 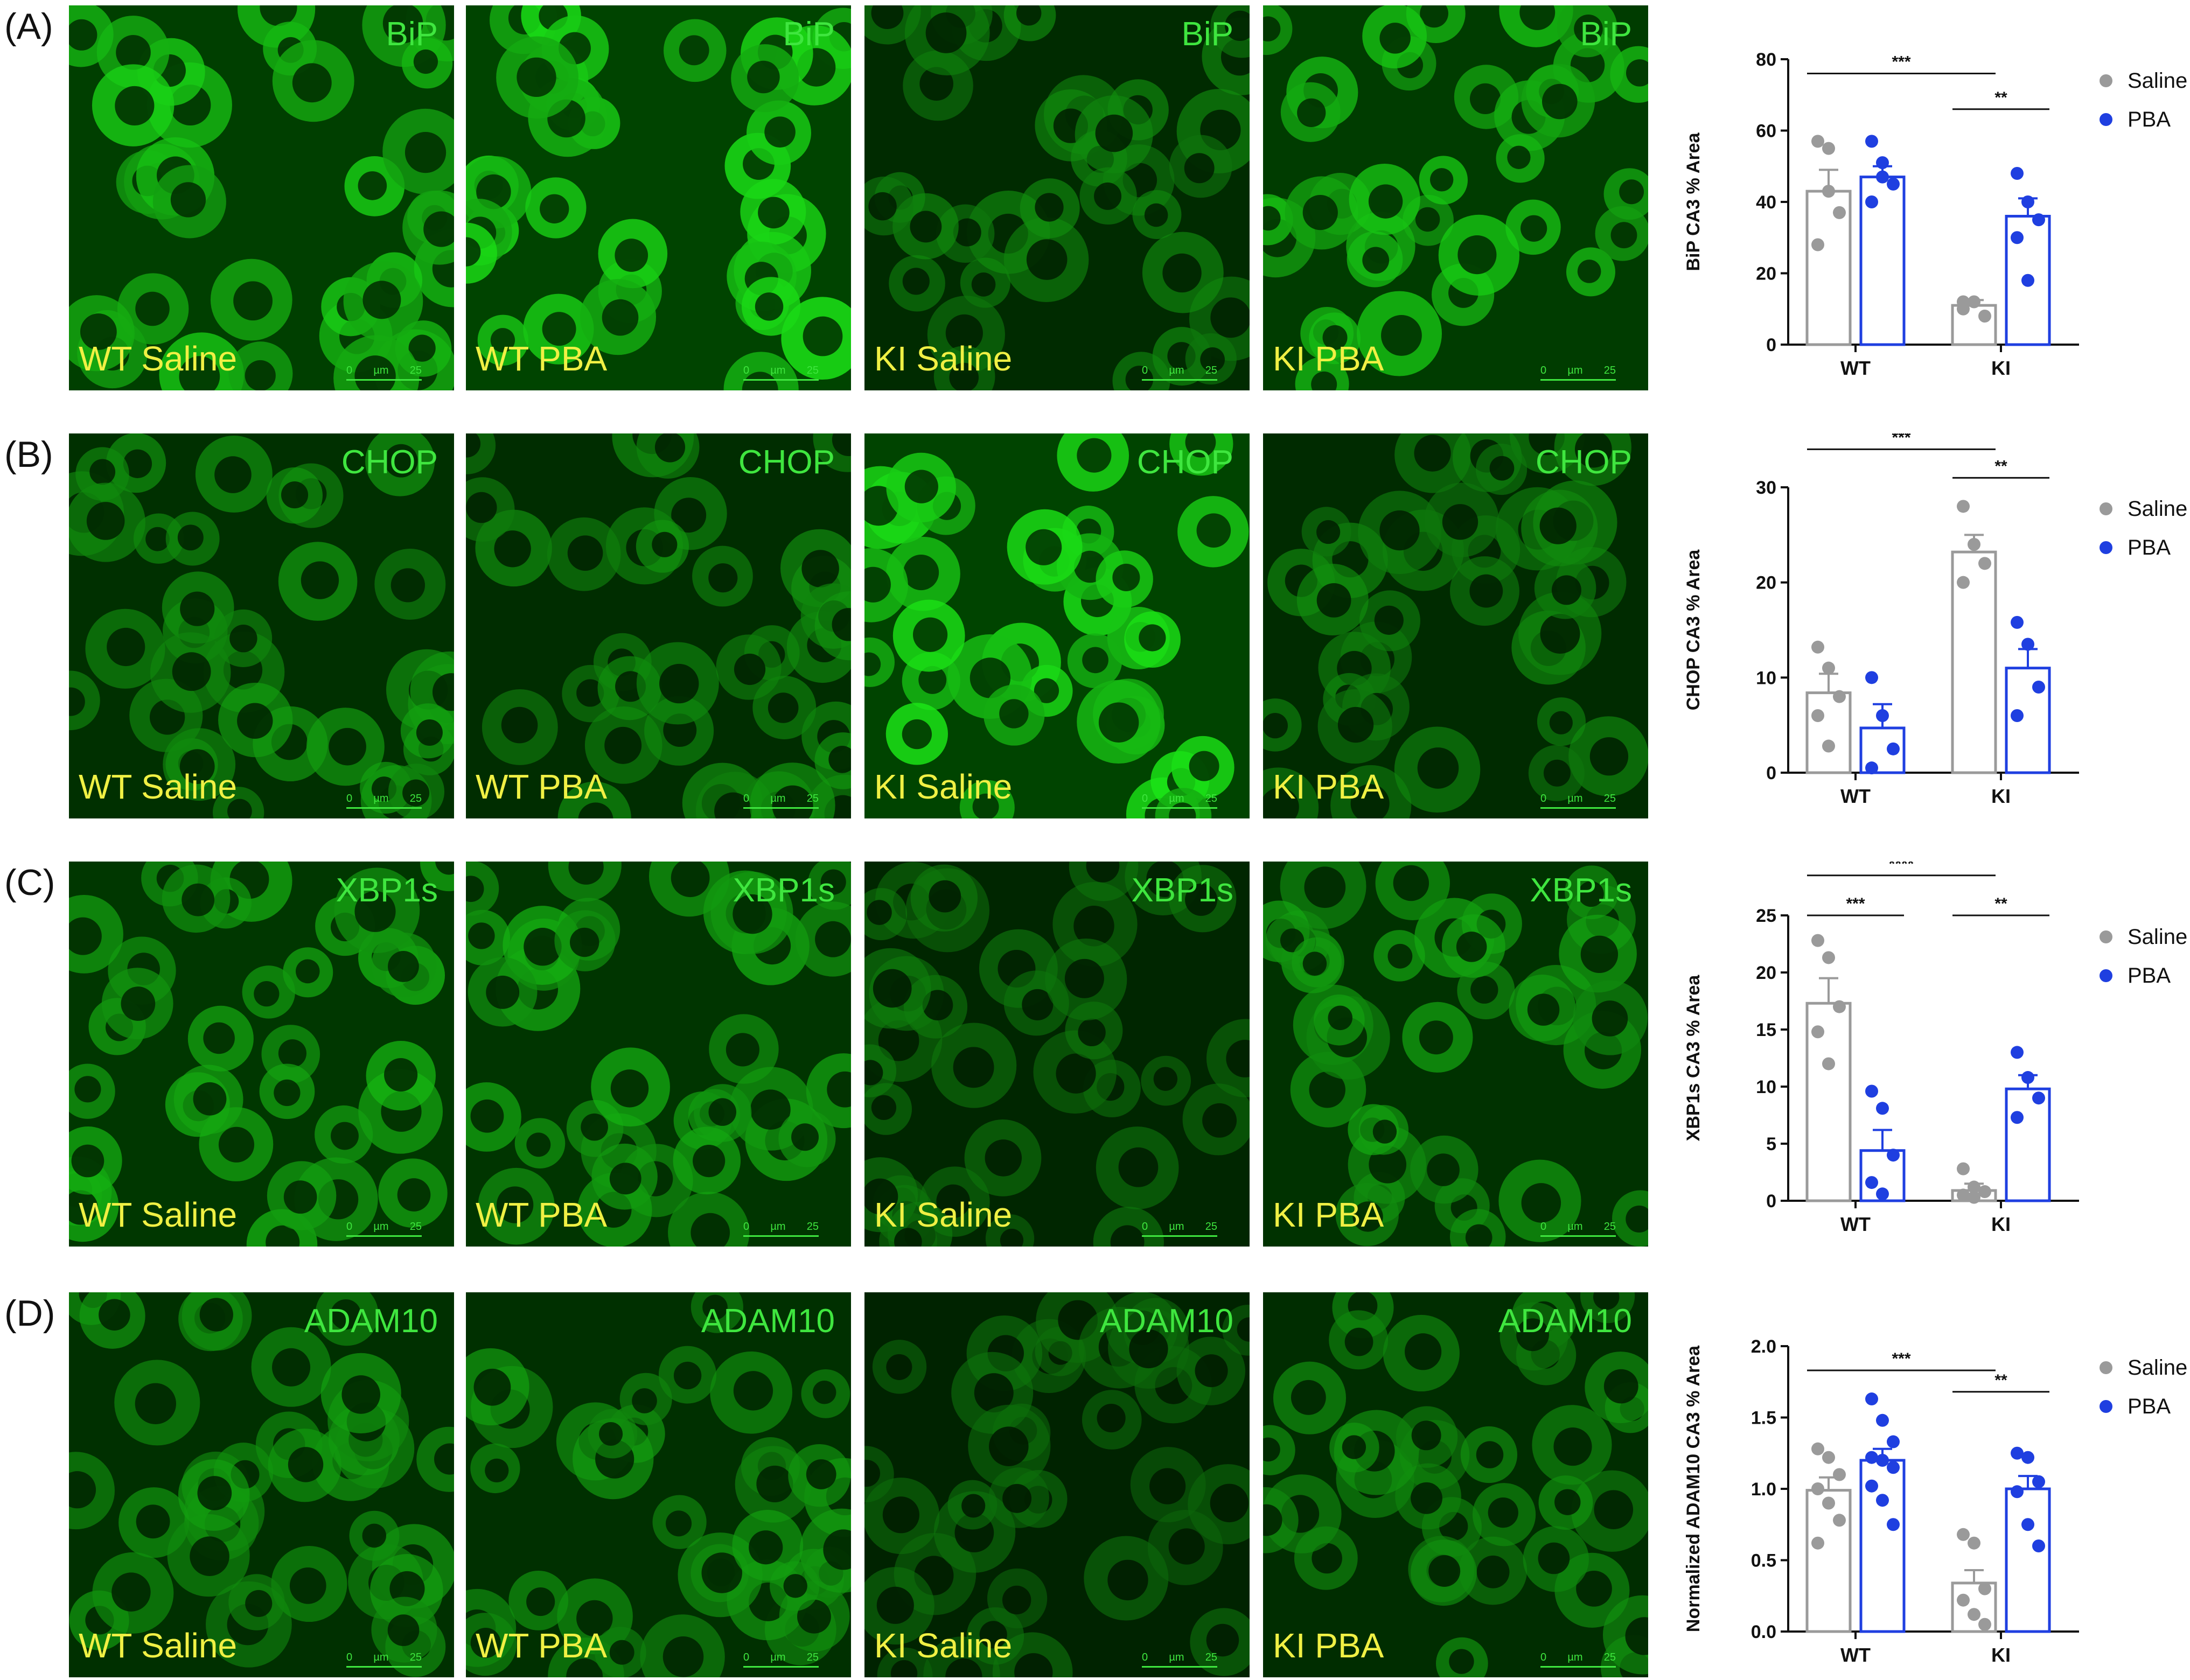 I want to click on micrograph: XBP1s KI PBA 0 µm 25, so click(x=1455, y=1054).